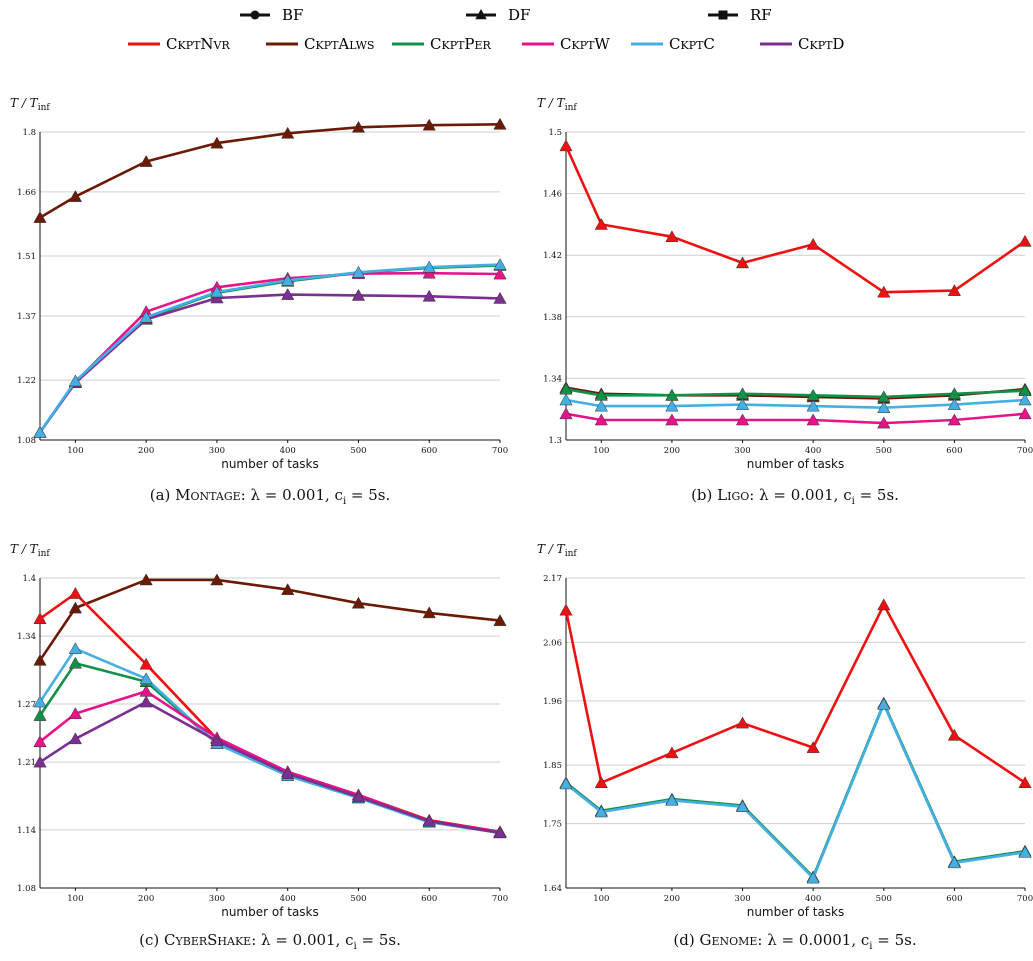  I want to click on caption-workflow-name: Genome, so click(728, 940).